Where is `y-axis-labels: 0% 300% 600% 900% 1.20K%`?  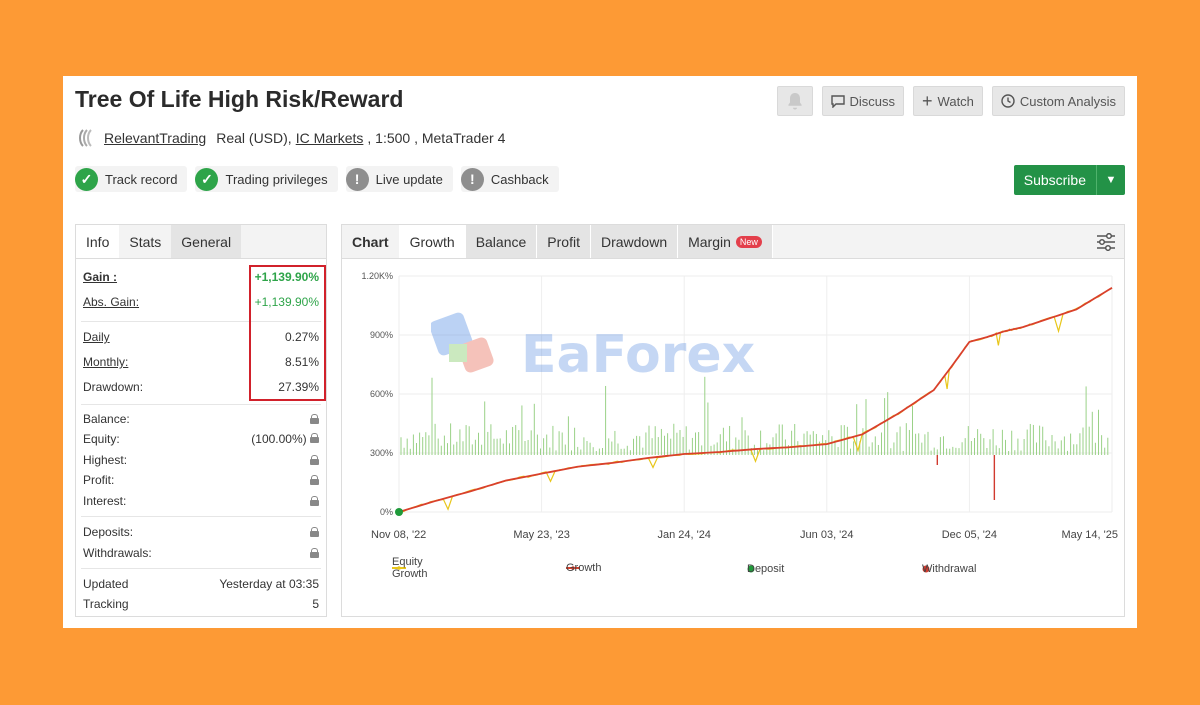 y-axis-labels: 0% 300% 600% 900% 1.20K% is located at coordinates (377, 394).